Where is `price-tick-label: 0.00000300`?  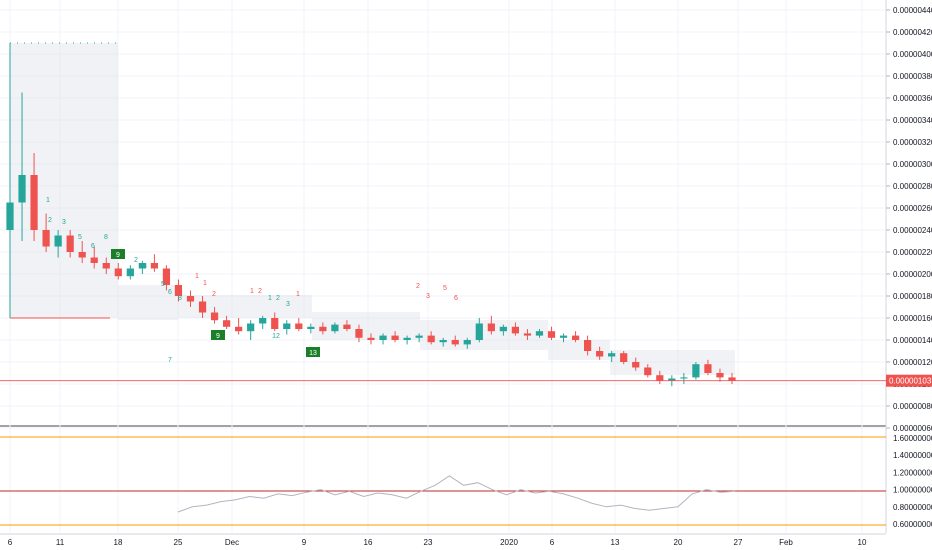 price-tick-label: 0.00000300 is located at coordinates (912, 164).